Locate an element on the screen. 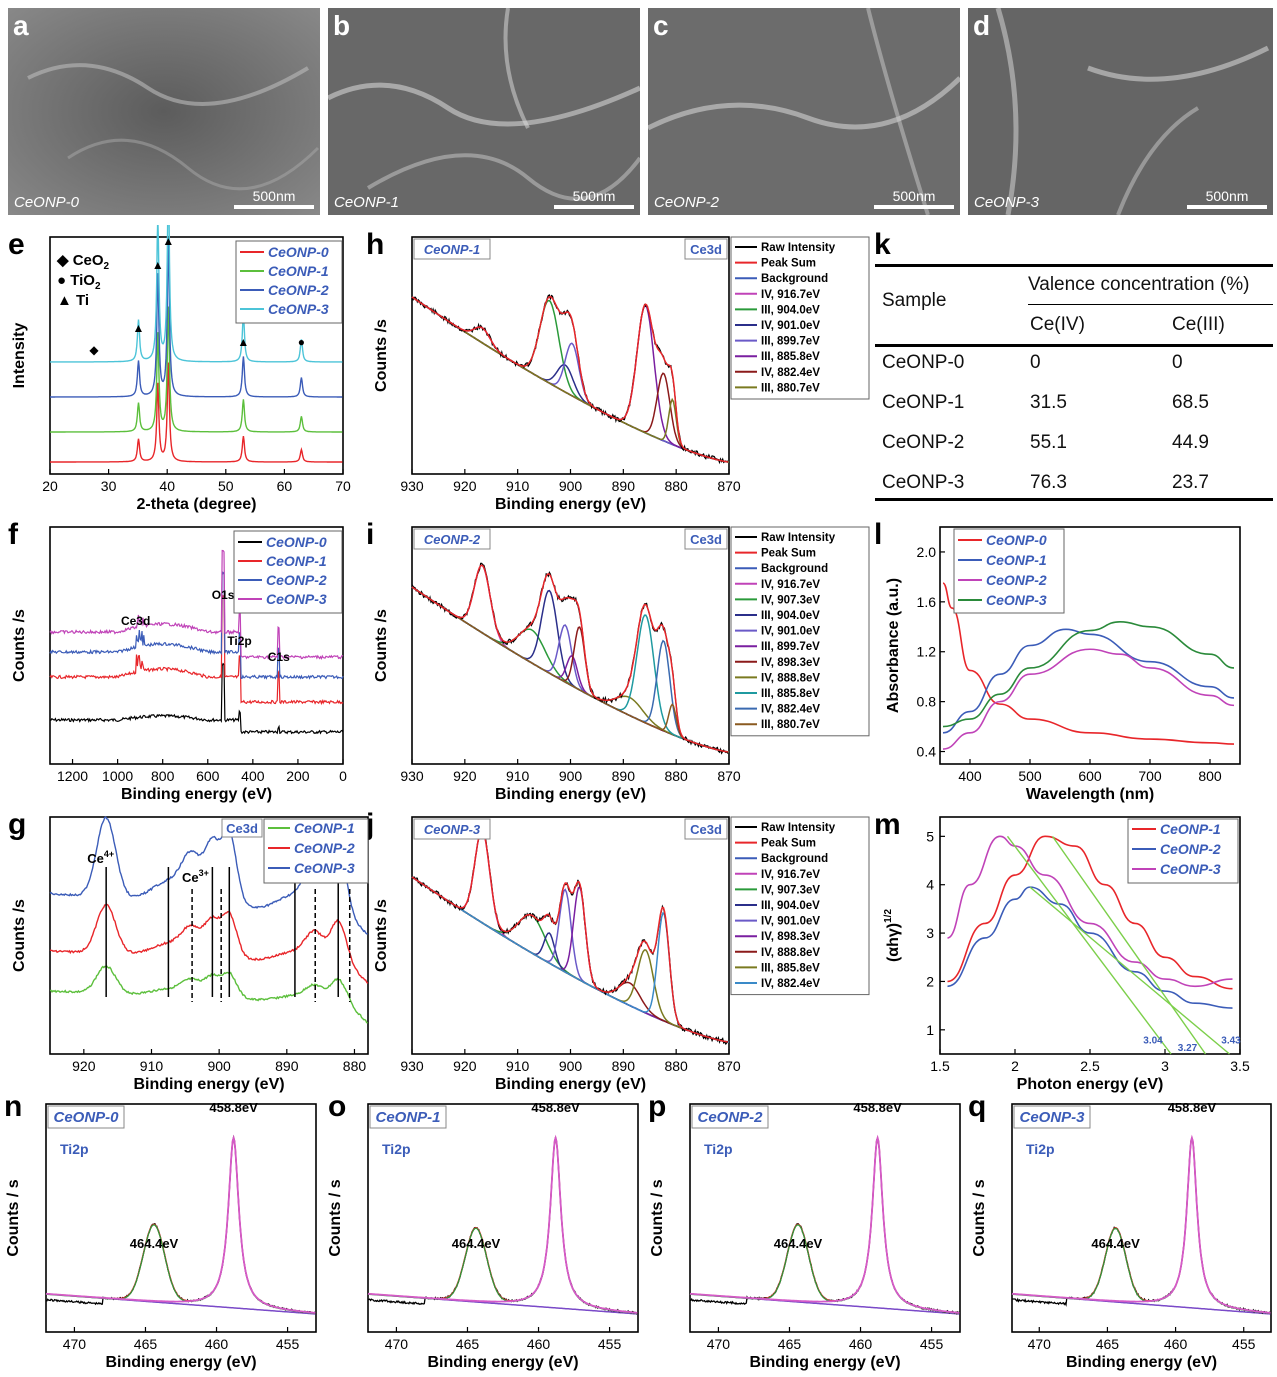 This screenshot has height=1377, width=1277. tangent-line is located at coordinates (1089, 945).